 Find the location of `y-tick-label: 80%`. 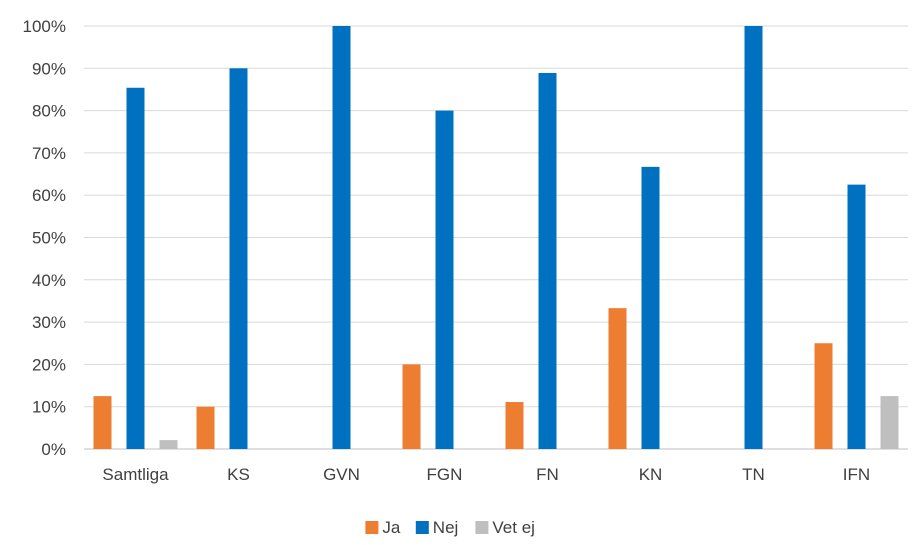

y-tick-label: 80% is located at coordinates (49, 111).